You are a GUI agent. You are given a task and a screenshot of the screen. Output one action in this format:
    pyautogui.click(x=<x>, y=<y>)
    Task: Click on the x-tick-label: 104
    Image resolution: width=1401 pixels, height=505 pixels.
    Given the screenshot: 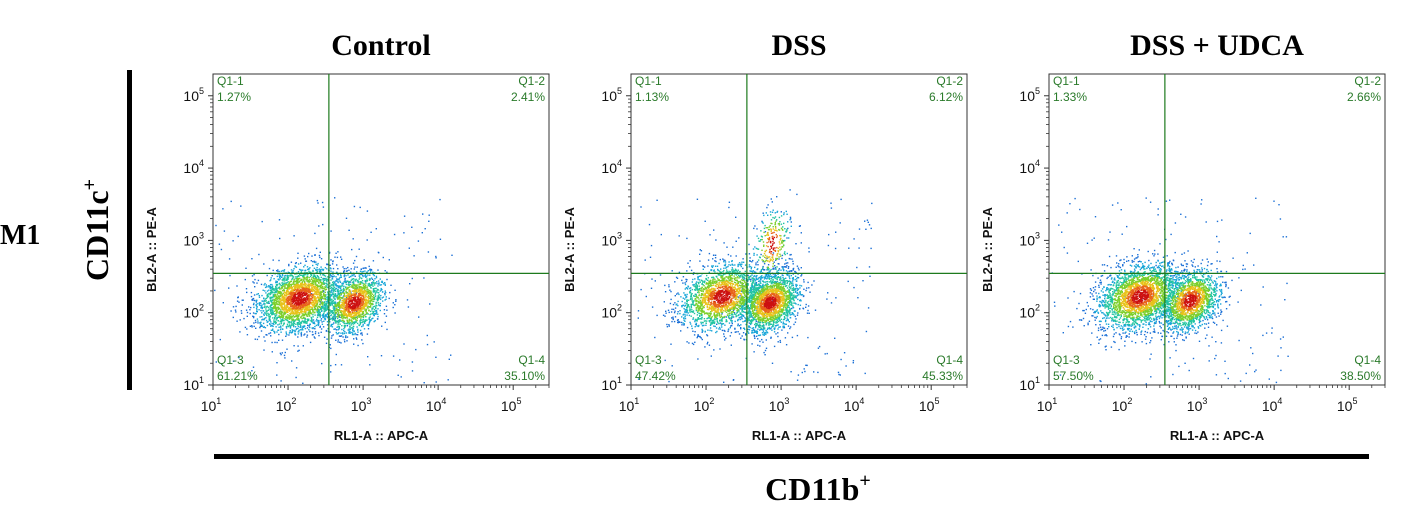 What is the action you would take?
    pyautogui.click(x=436, y=405)
    